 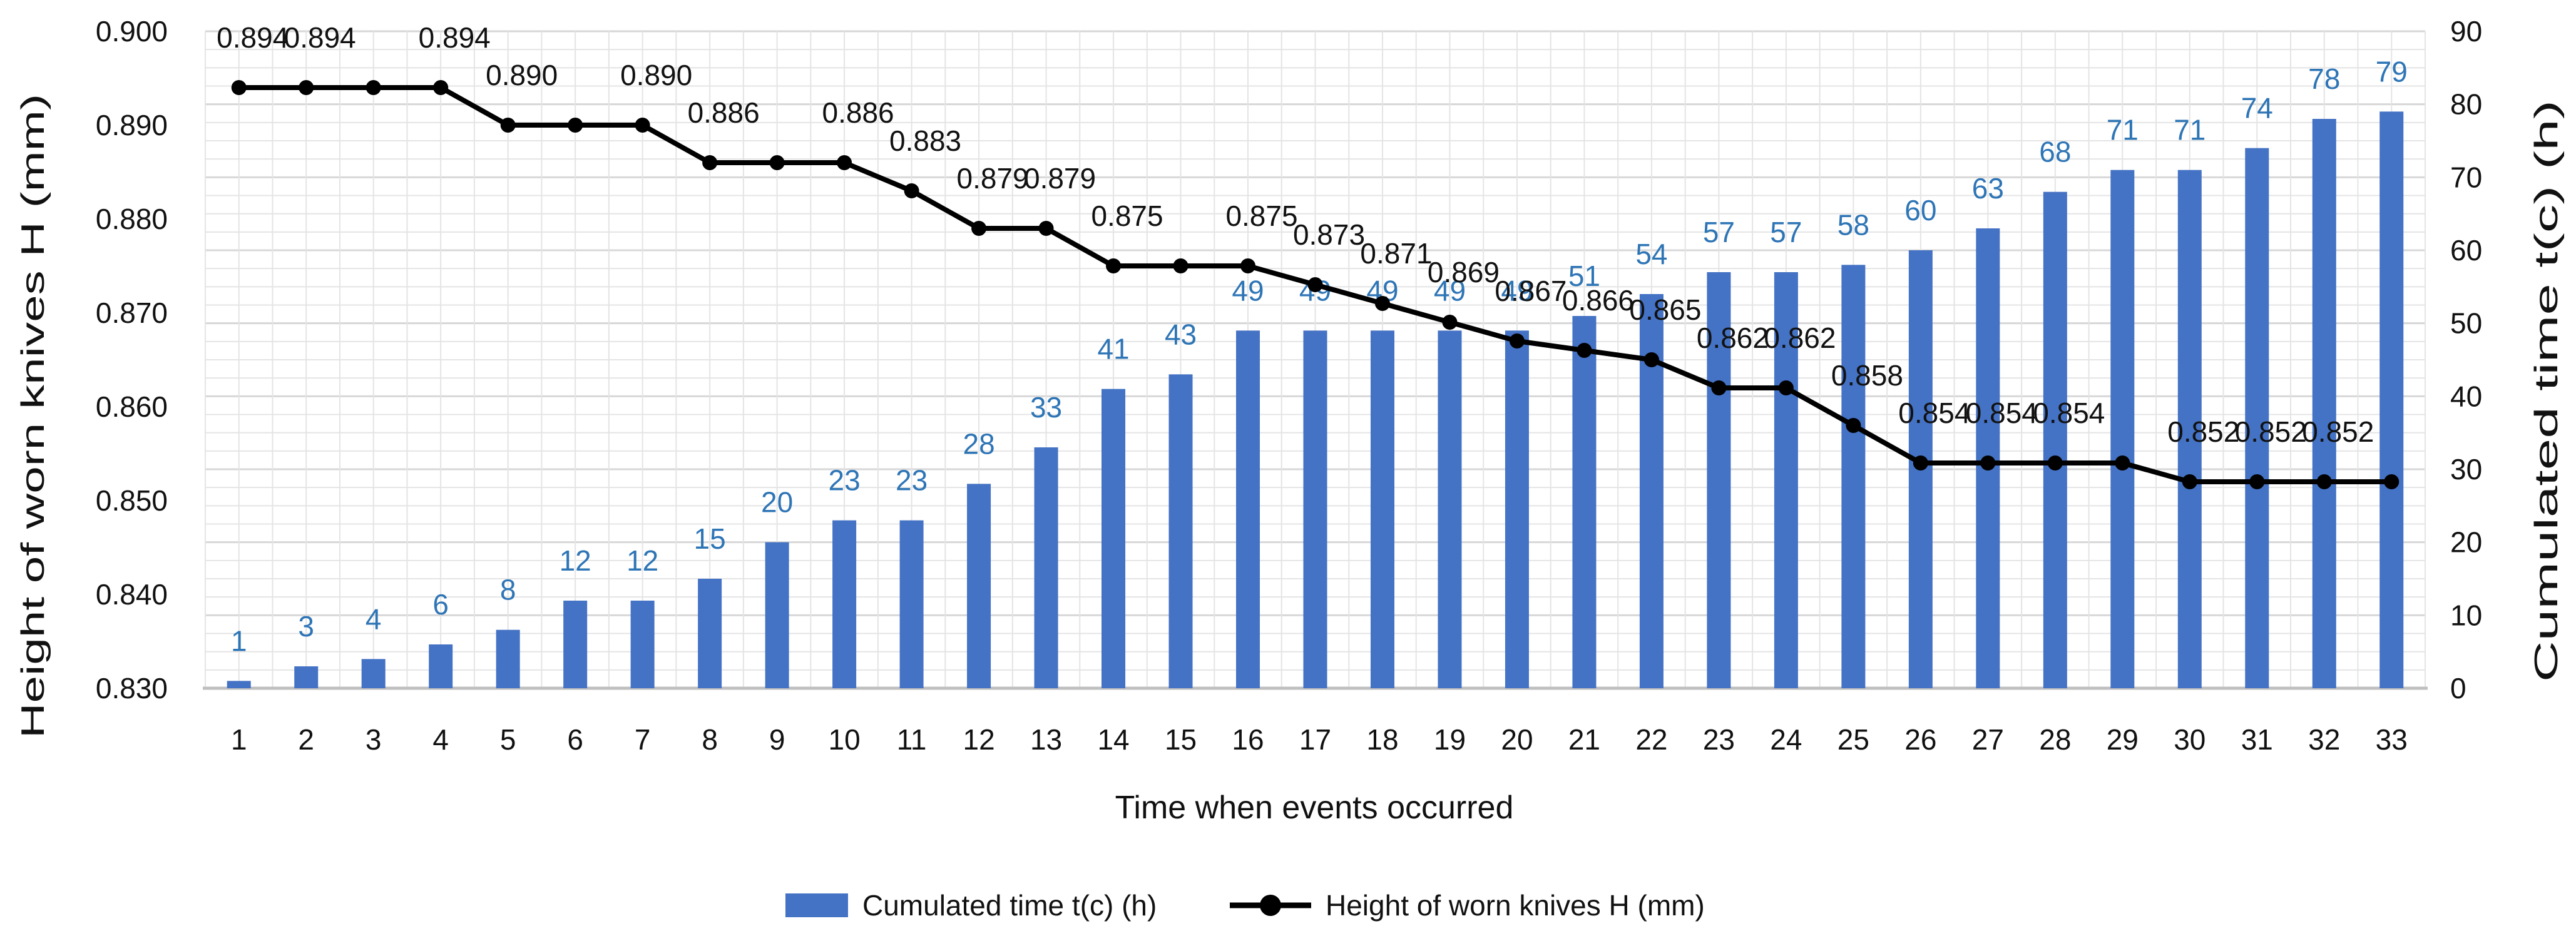 What do you see at coordinates (2257, 108) in the screenshot?
I see `bar-label-31: 74` at bounding box center [2257, 108].